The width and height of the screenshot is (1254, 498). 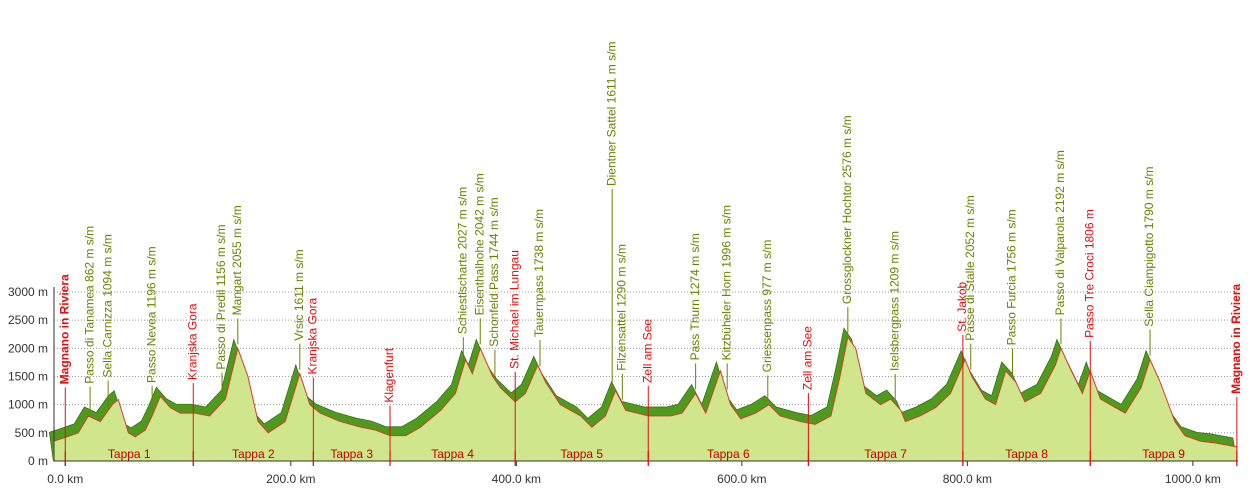 What do you see at coordinates (107, 305) in the screenshot?
I see `pass-label: Sella Carnizza 1094 m s/m` at bounding box center [107, 305].